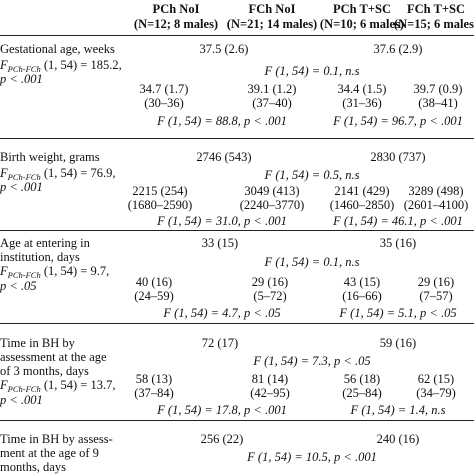  What do you see at coordinates (362, 24) in the screenshot?
I see `header-pch-tsc-n: (N=10; 6 males)` at bounding box center [362, 24].